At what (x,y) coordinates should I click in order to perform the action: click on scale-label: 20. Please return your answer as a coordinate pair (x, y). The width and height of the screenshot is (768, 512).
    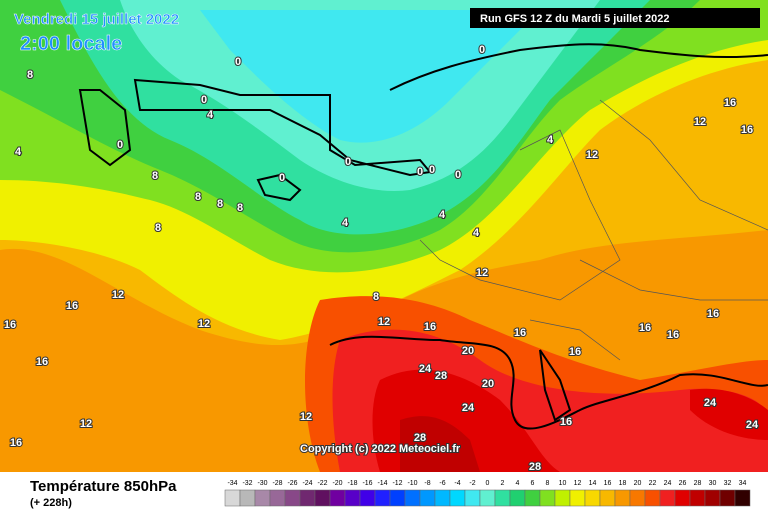
    Looking at the image, I should click on (638, 483).